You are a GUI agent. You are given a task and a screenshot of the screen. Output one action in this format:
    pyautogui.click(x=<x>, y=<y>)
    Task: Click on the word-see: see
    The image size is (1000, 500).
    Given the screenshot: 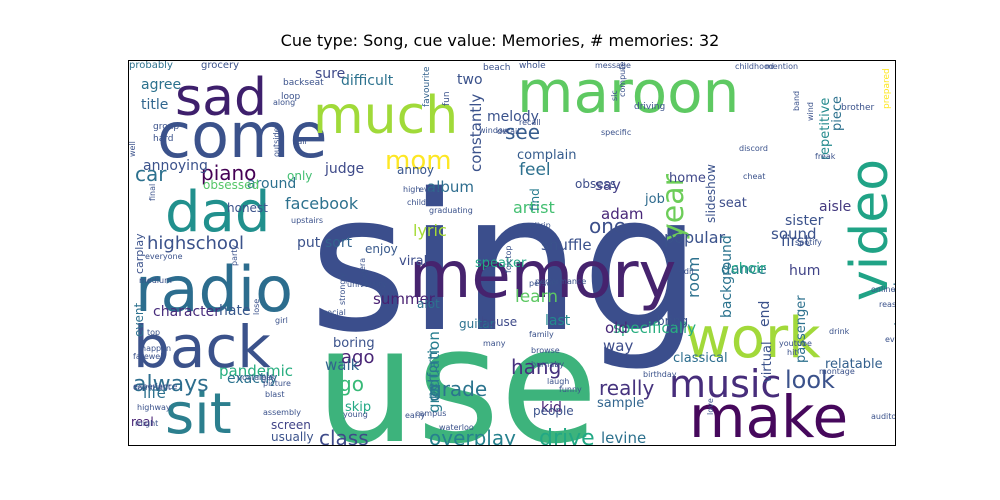 What is the action you would take?
    pyautogui.click(x=522, y=132)
    